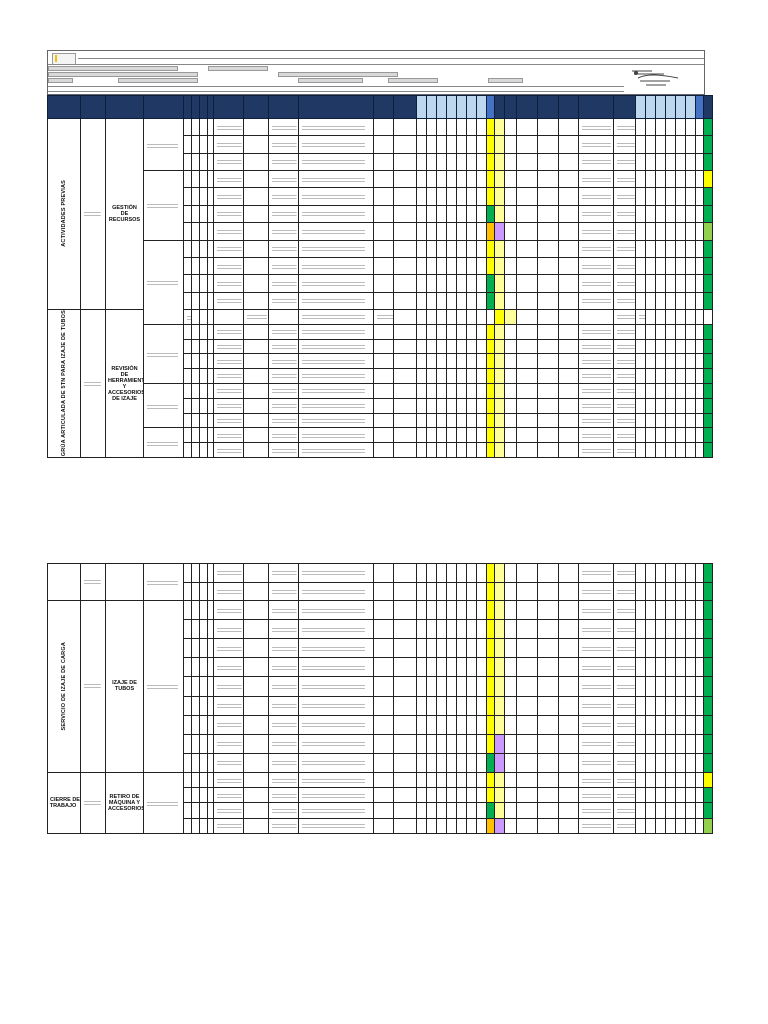 This screenshot has width=768, height=1024. I want to click on form-header, so click(376, 72).